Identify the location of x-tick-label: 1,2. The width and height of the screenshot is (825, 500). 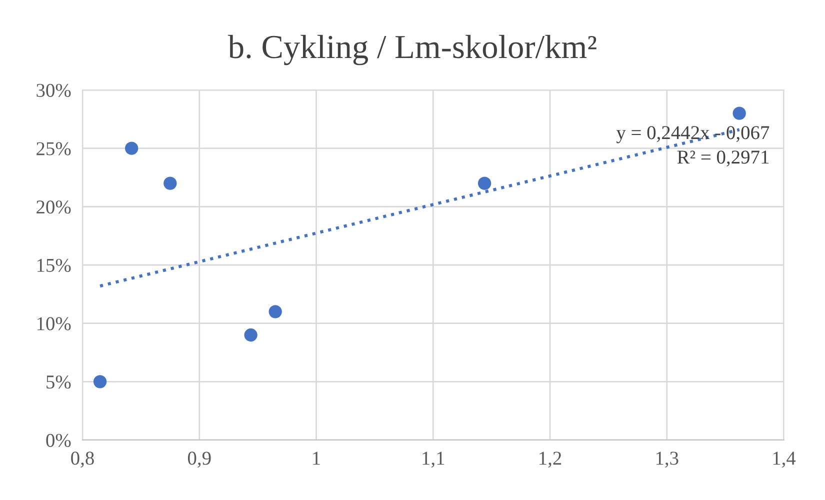
(551, 460).